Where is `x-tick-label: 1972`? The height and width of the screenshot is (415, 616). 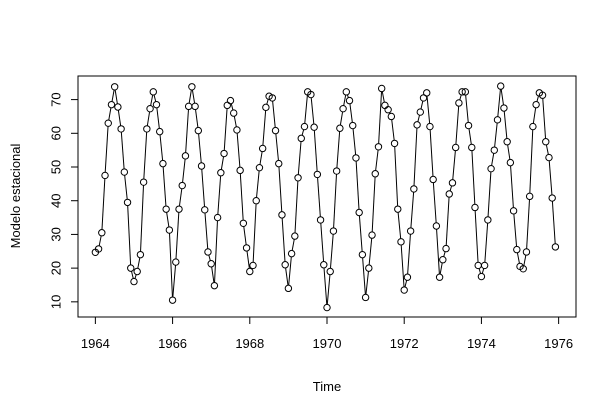 x-tick-label: 1972 is located at coordinates (404, 343).